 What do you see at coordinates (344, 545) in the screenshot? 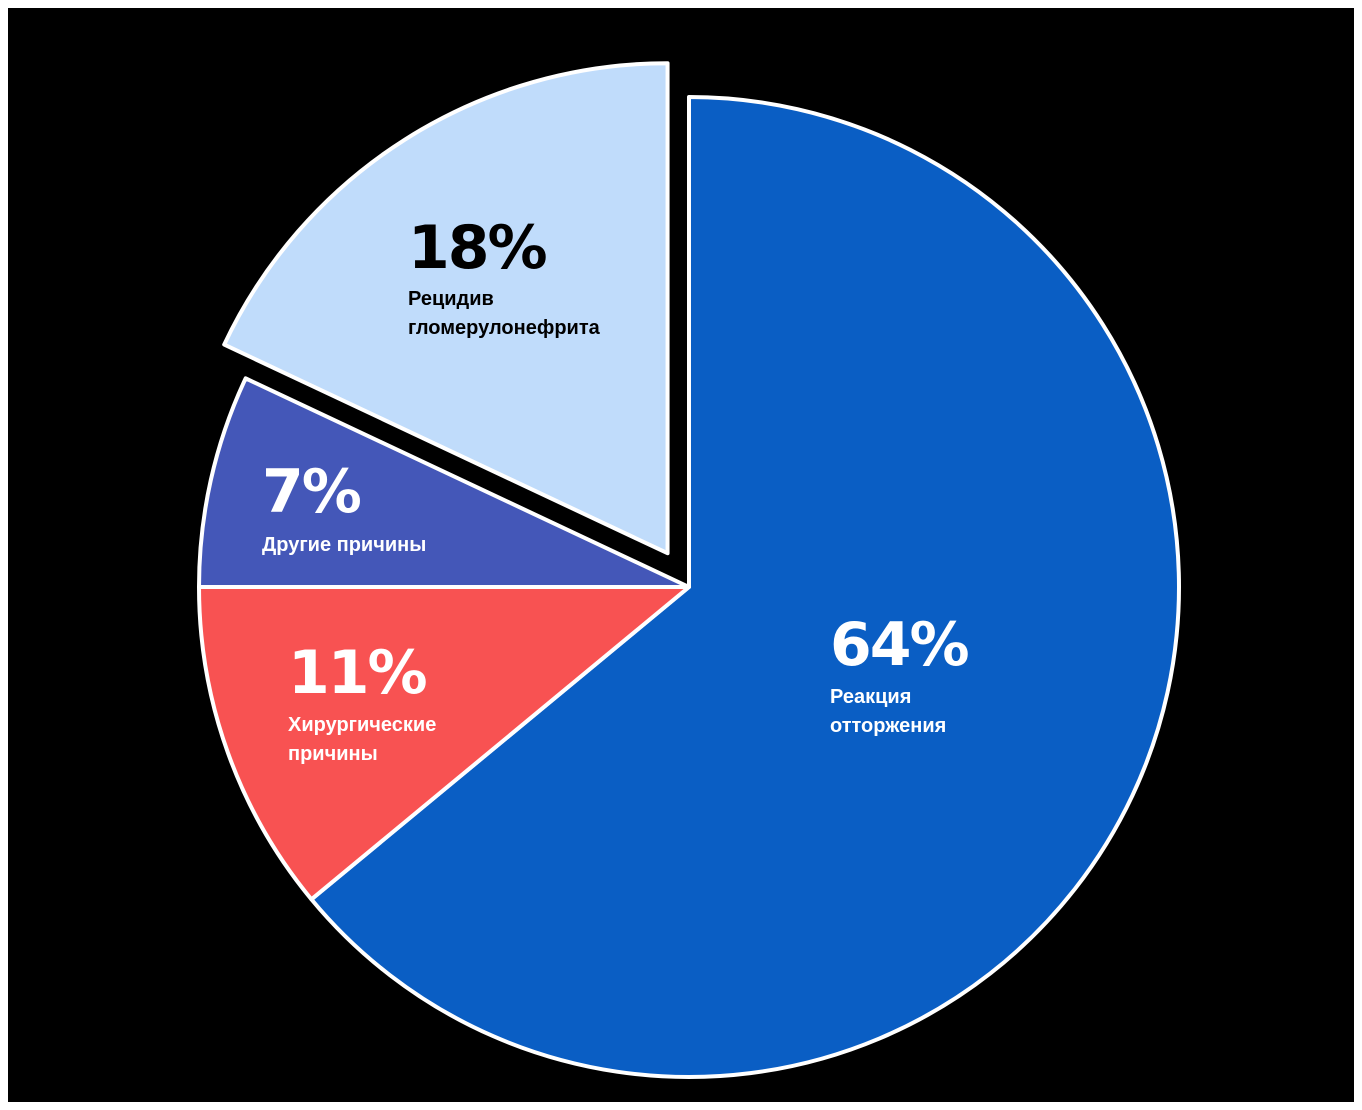
I see `slice-name-label-3-line-1: Другие причины` at bounding box center [344, 545].